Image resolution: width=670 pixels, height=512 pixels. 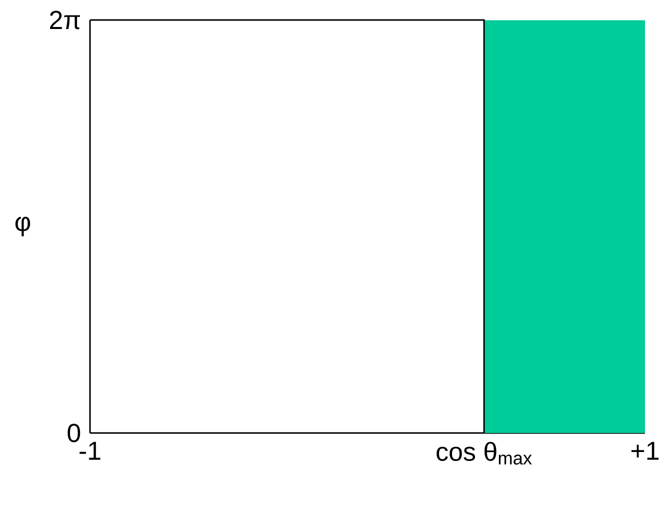 What do you see at coordinates (74, 433) in the screenshot?
I see `y-tick-label: 0` at bounding box center [74, 433].